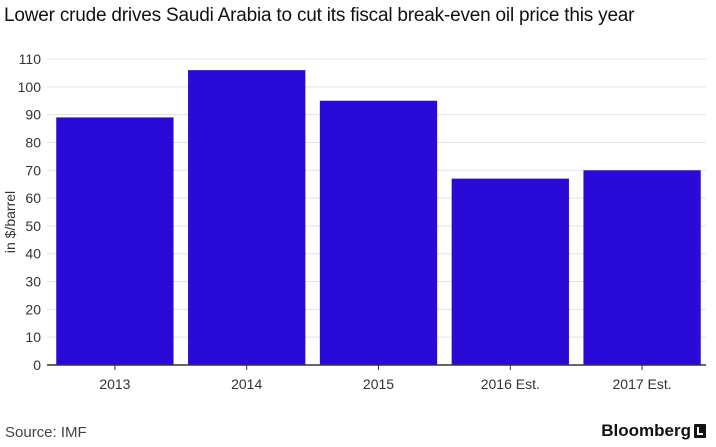 The height and width of the screenshot is (447, 716). I want to click on x-tick-label: 2015, so click(378, 384).